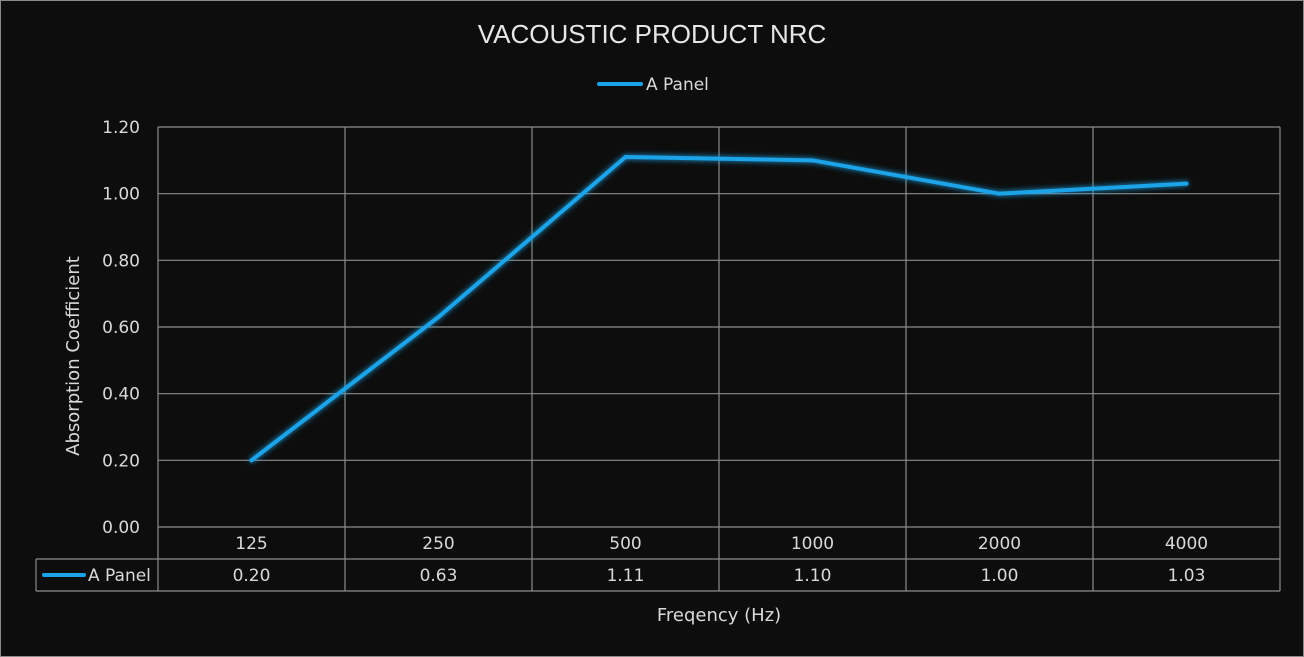  What do you see at coordinates (73, 356) in the screenshot?
I see `y-axis-title: Absorption Coefficient` at bounding box center [73, 356].